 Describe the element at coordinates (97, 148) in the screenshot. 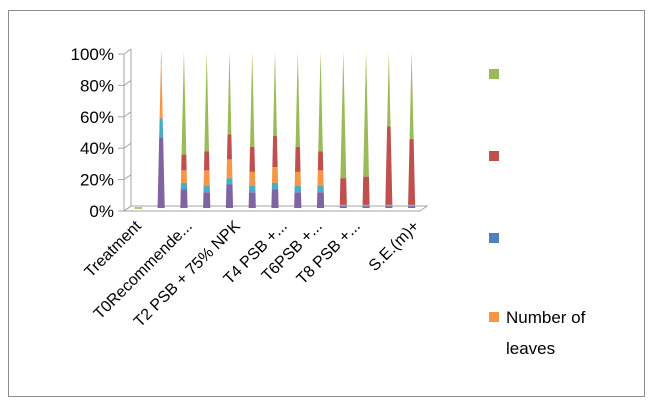

I see `y-tick-label: 40%` at that location.